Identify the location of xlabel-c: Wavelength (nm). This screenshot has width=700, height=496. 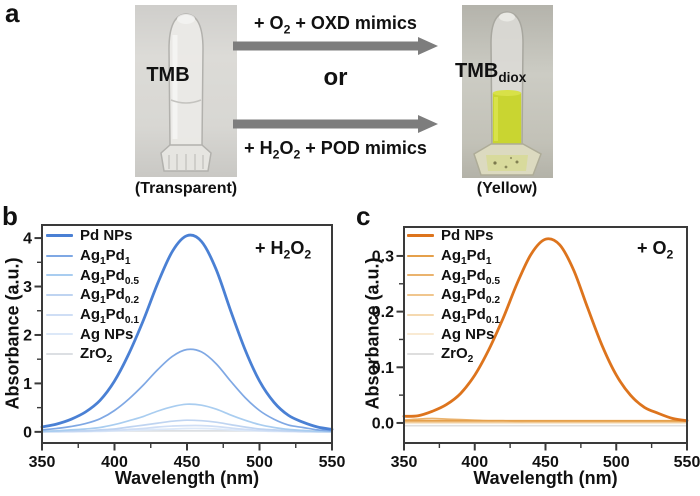
(545, 478).